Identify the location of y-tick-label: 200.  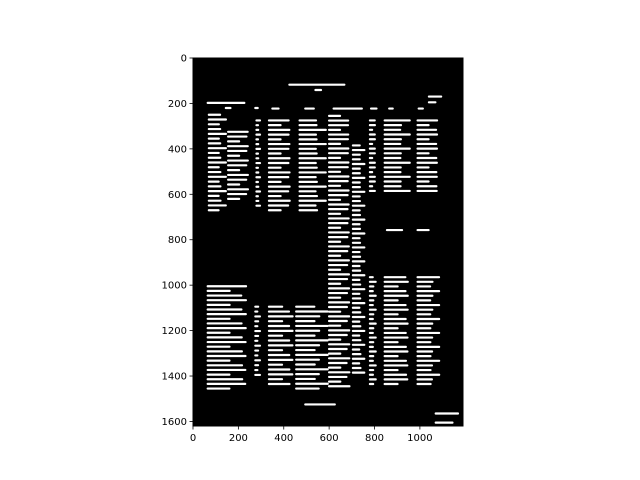
(177, 104).